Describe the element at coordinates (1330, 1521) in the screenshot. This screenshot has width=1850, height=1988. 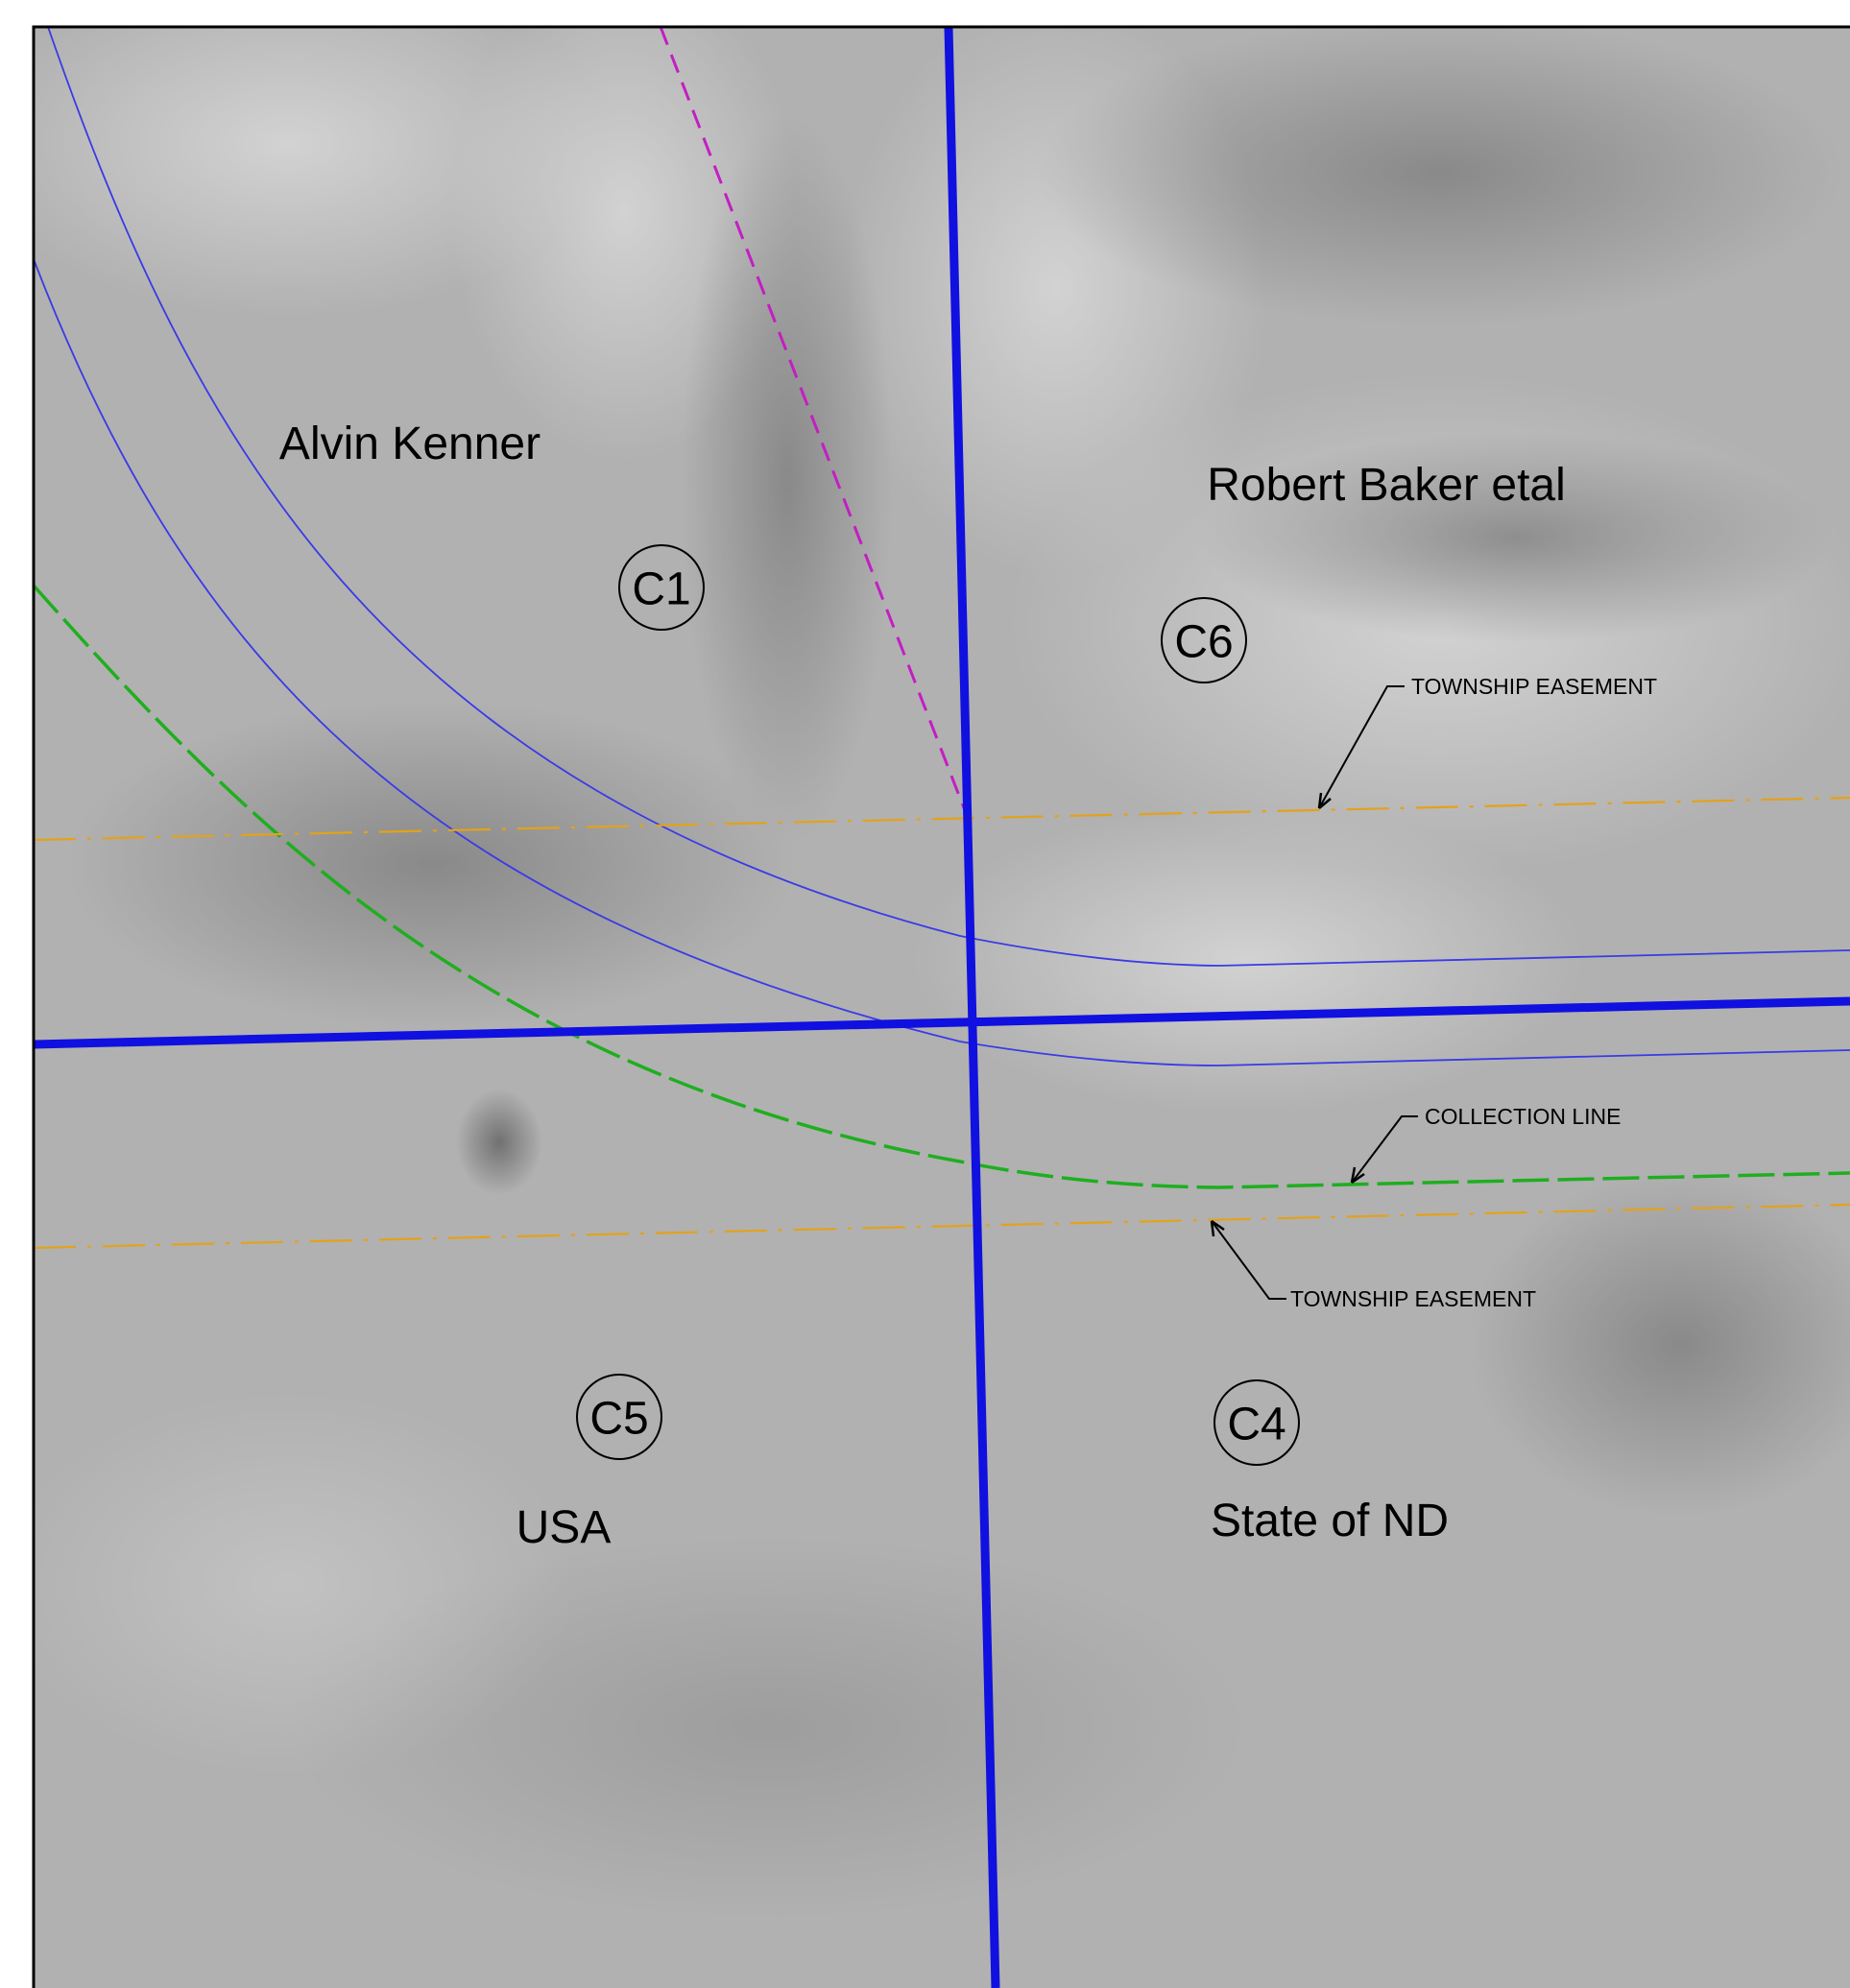
I see `owner-label-southeast: State of ND` at that location.